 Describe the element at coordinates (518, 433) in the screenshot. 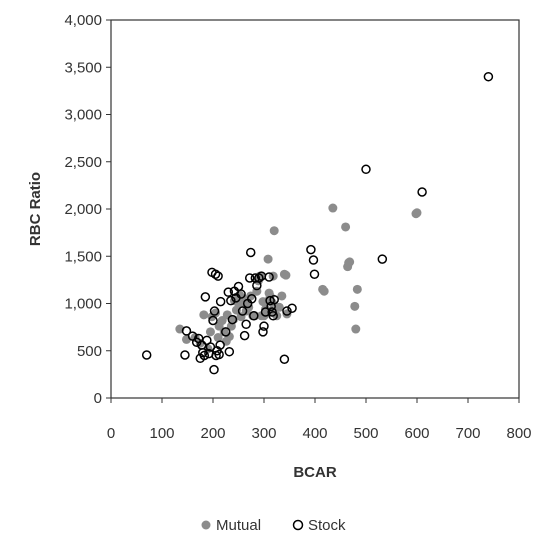

I see `x-tick-label: 800` at that location.